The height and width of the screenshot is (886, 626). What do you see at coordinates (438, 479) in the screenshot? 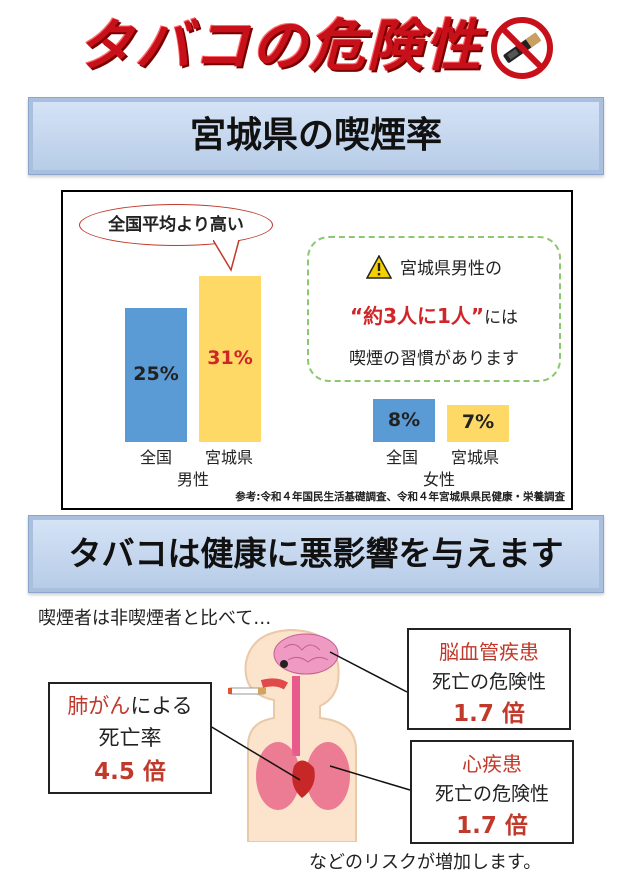
I see `group-label: 女性` at bounding box center [438, 479].